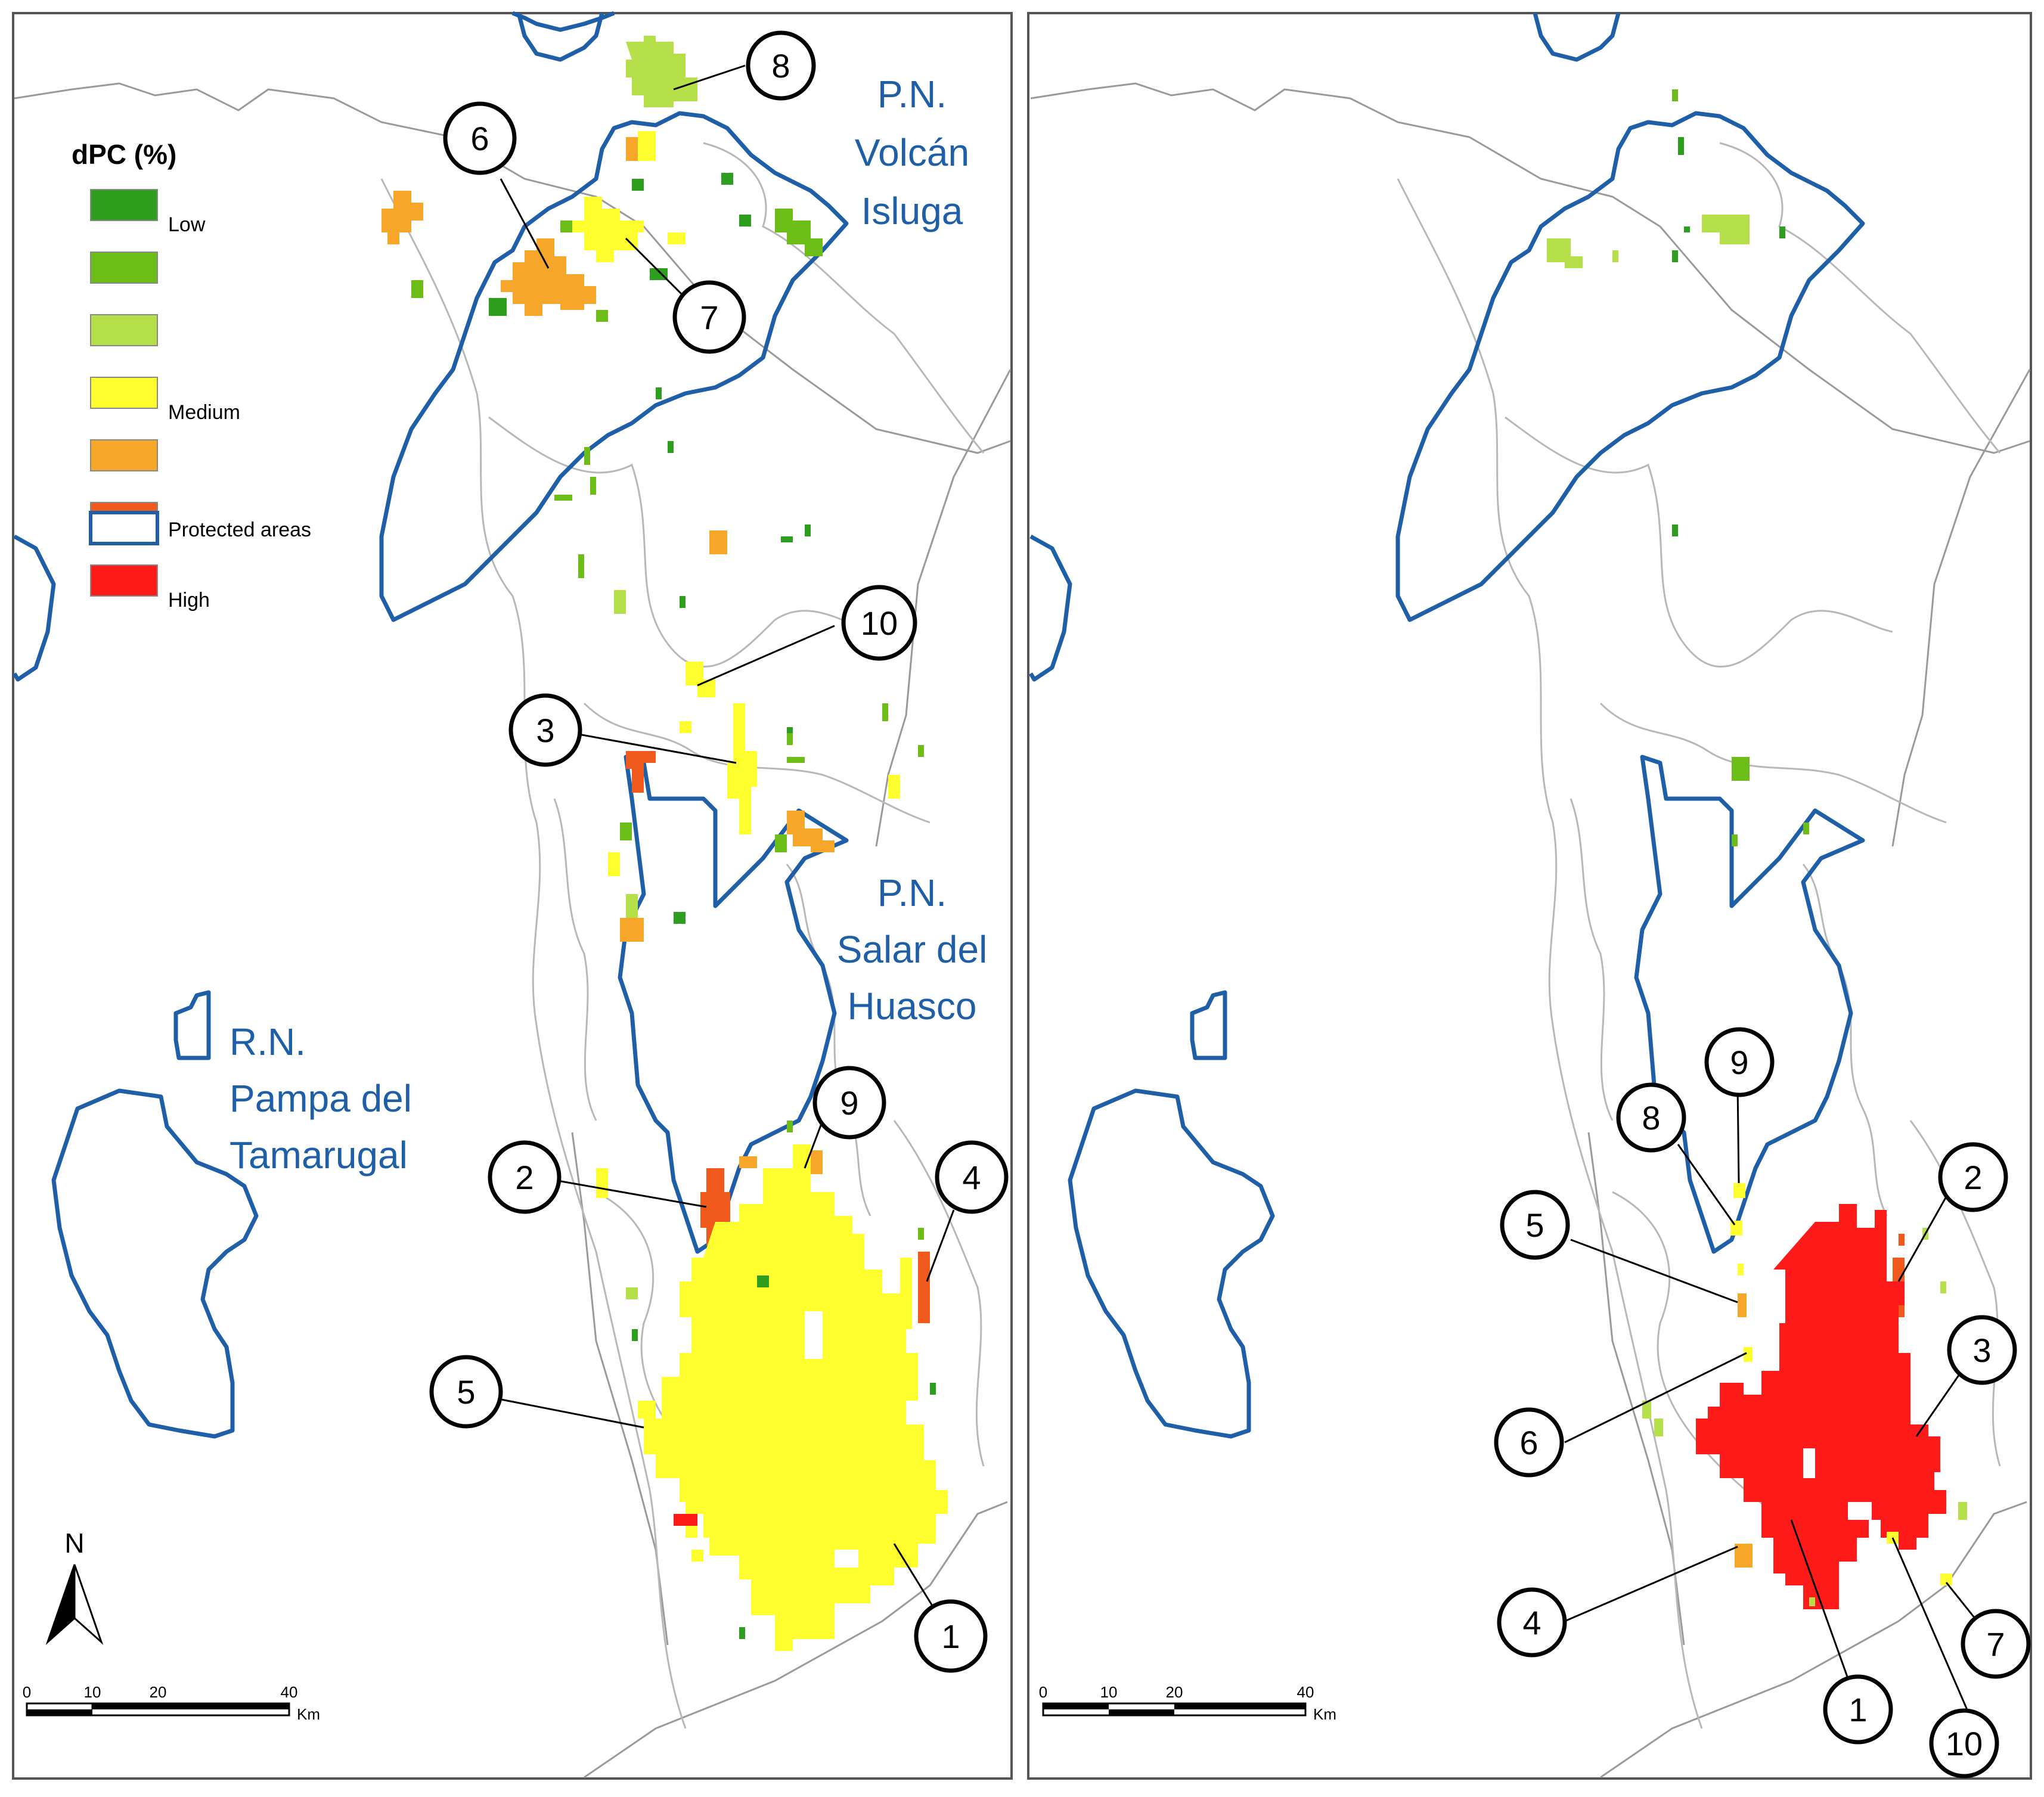 The image size is (2044, 1797). I want to click on label-tamarugal: R.N. Pampa del Tamarugal, so click(320, 1098).